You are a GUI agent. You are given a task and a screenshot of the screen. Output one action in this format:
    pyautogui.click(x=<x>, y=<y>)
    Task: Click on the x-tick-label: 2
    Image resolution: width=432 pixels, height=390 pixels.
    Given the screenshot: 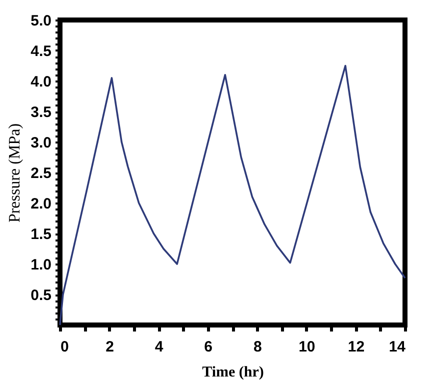 What is the action you would take?
    pyautogui.click(x=110, y=347)
    